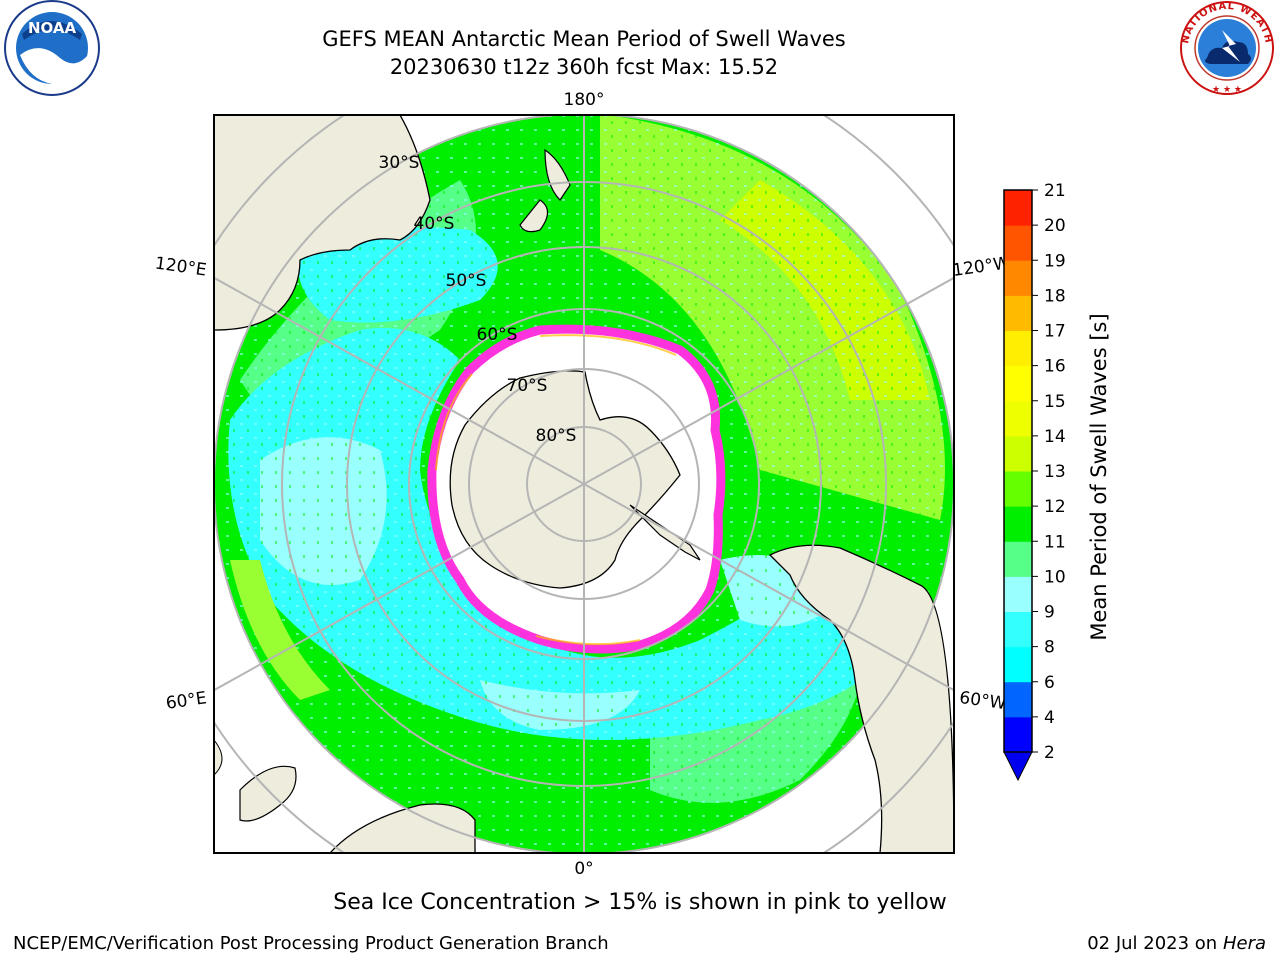 This screenshot has width=1280, height=960. Describe the element at coordinates (584, 100) in the screenshot. I see `lon-label-180: 180°` at that location.